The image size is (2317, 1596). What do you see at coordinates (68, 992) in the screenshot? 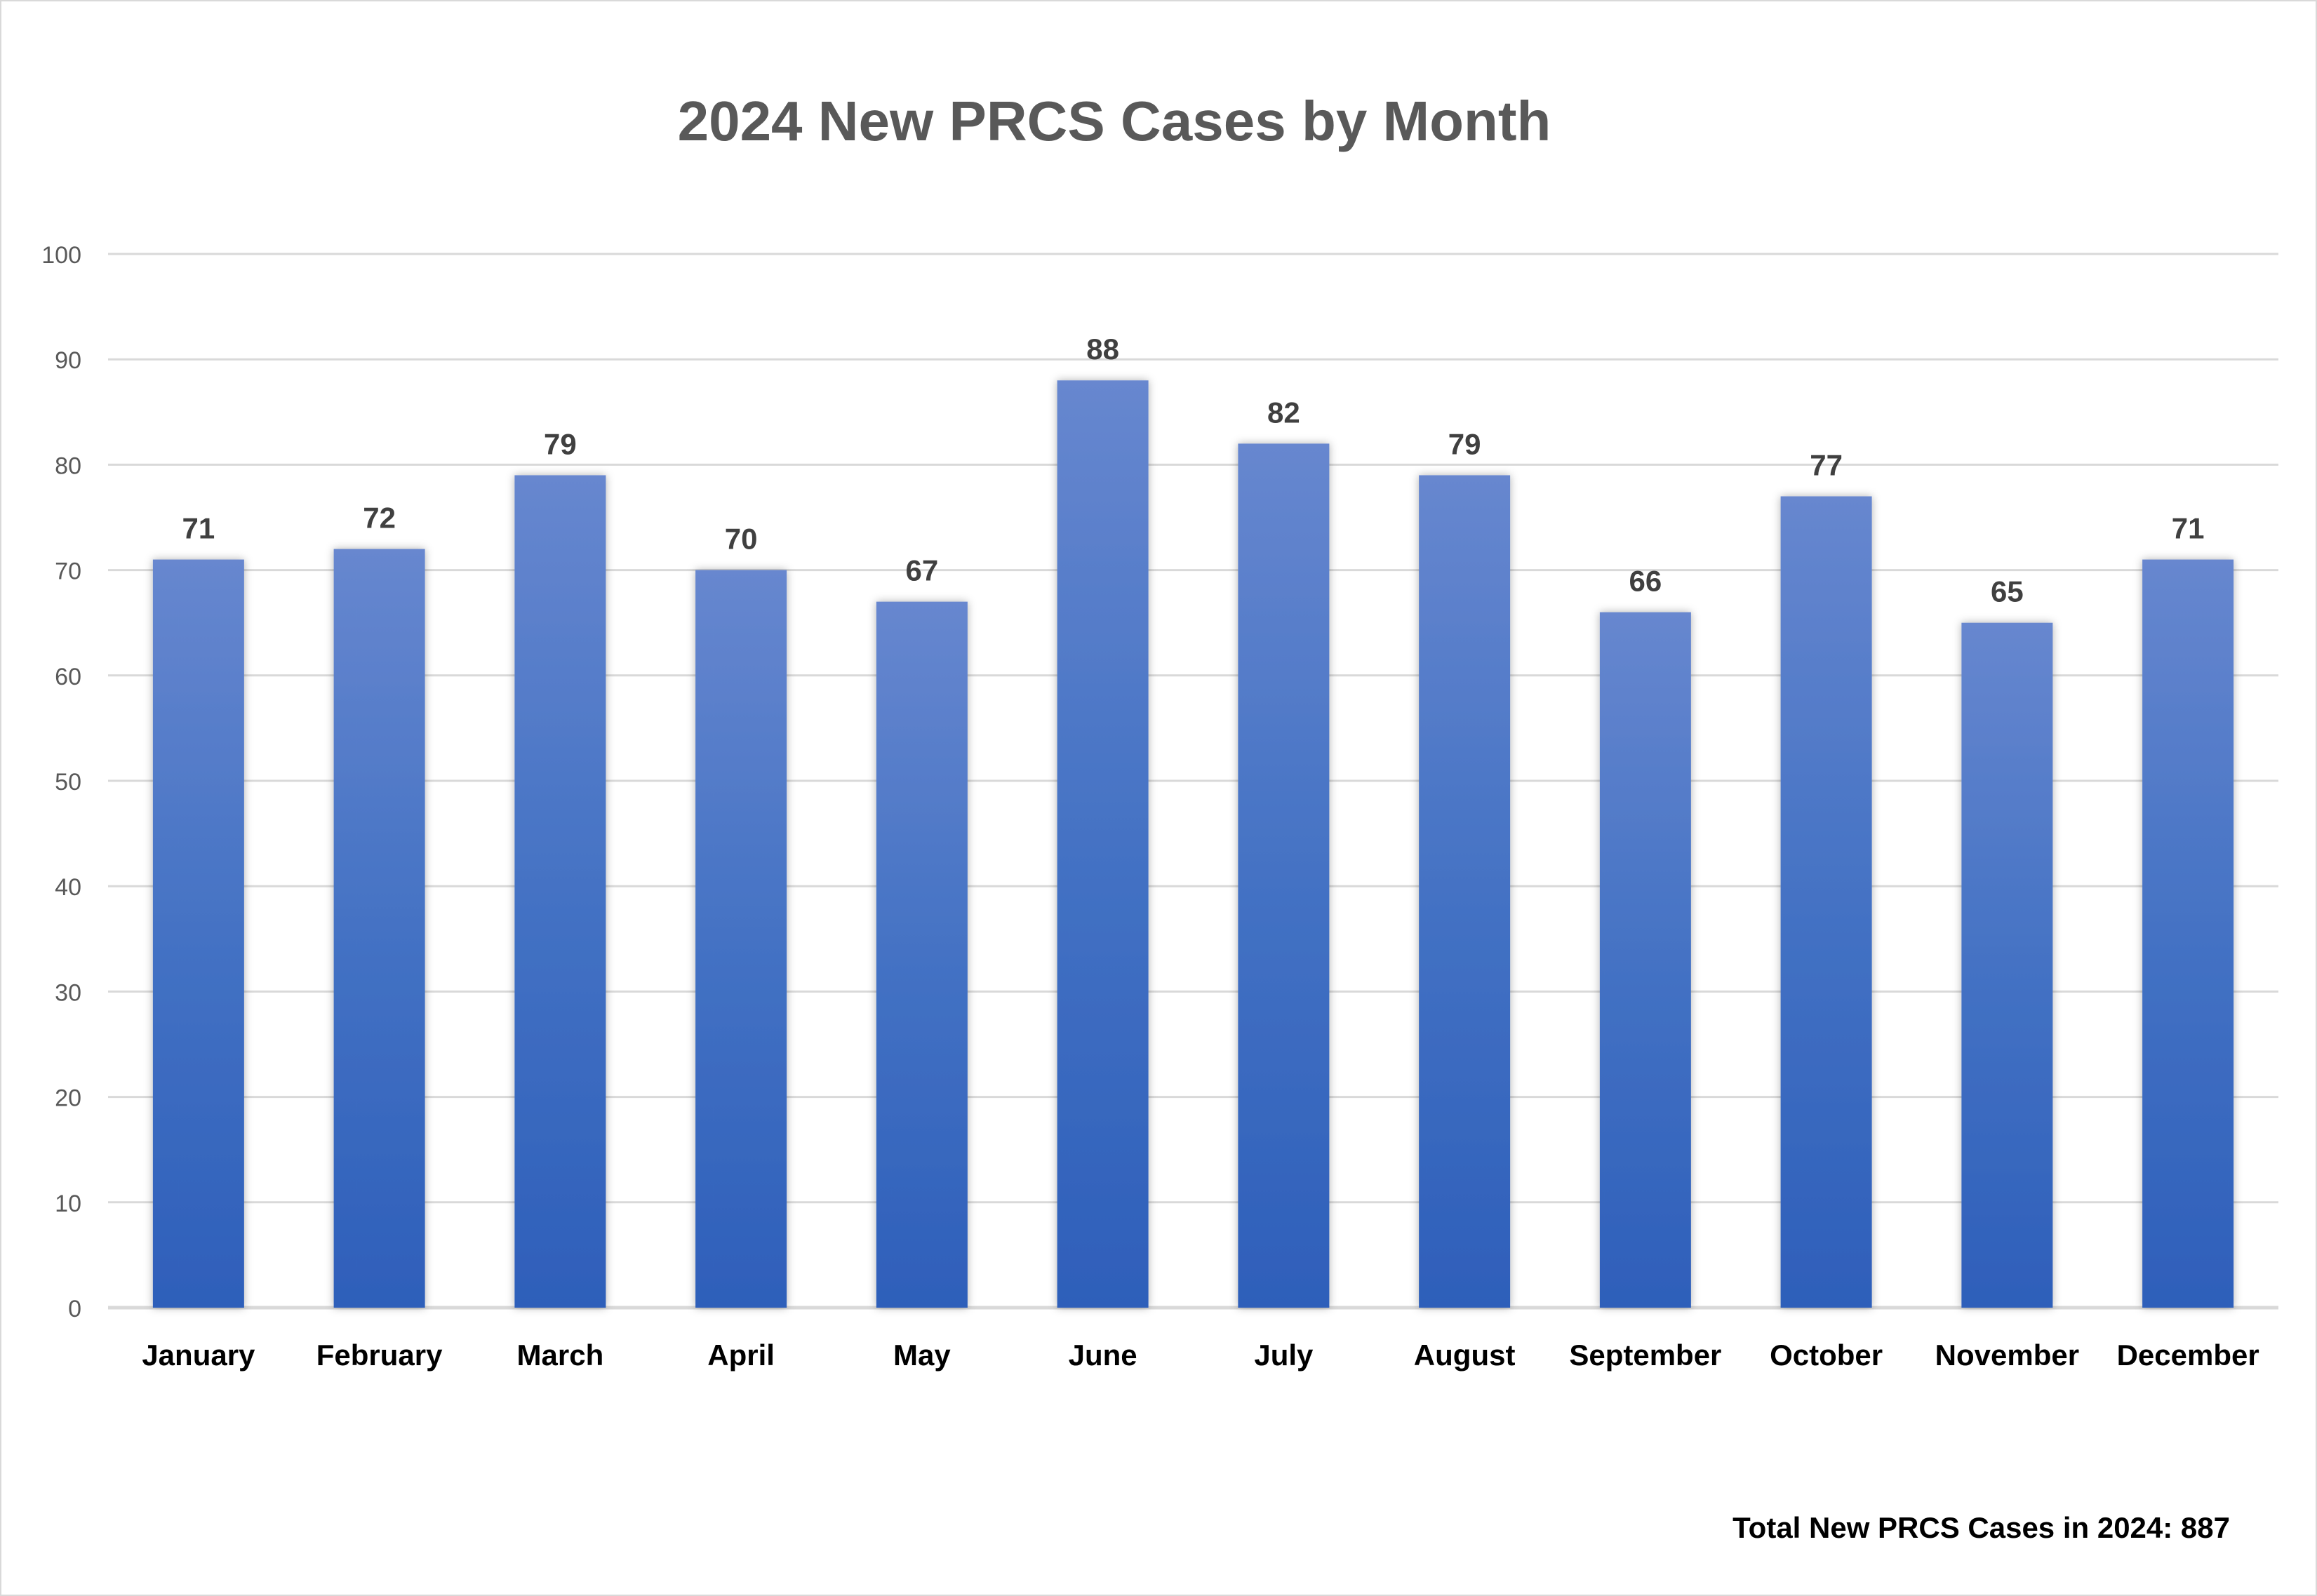
I see `y-tick-label: 30` at bounding box center [68, 992].